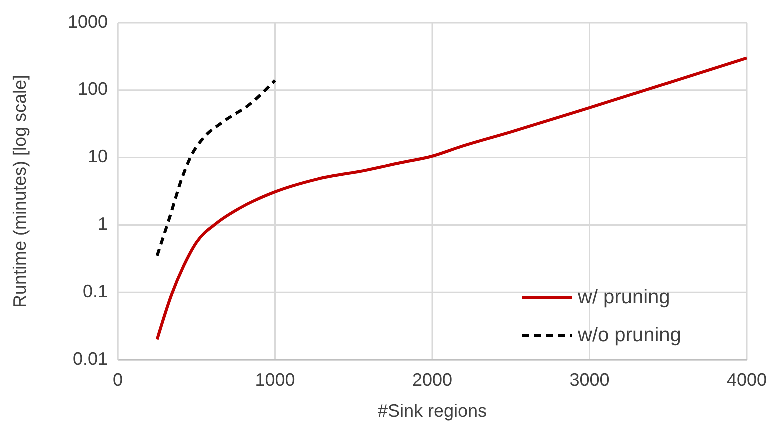 The image size is (777, 432). I want to click on legend-label: w/ pruning, so click(623, 297).